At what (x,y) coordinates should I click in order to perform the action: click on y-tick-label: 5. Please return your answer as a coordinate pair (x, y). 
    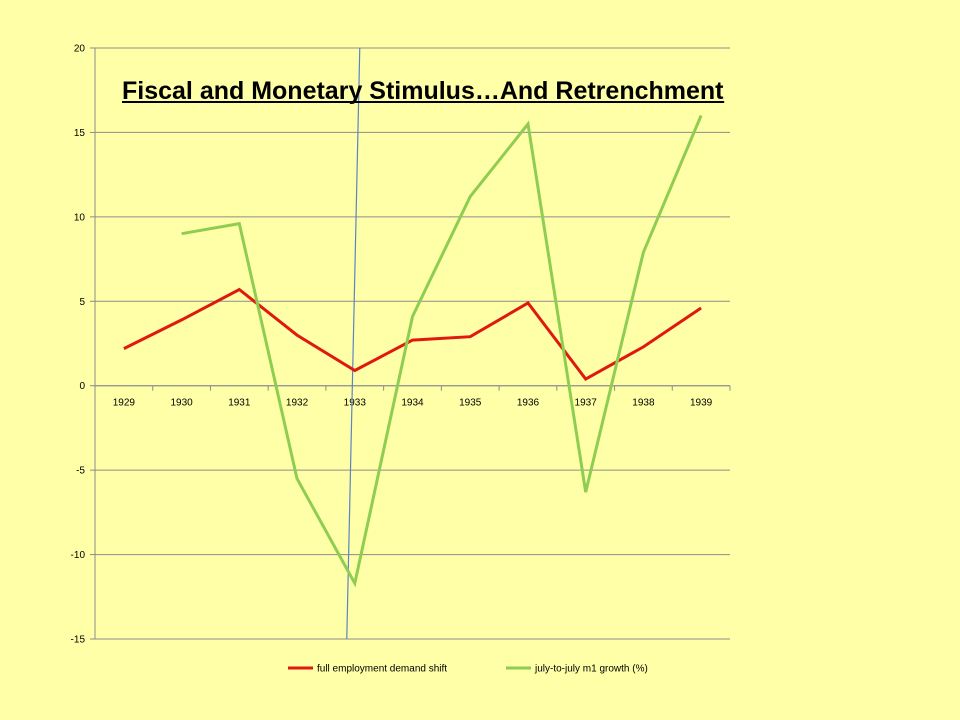
    Looking at the image, I should click on (82, 302).